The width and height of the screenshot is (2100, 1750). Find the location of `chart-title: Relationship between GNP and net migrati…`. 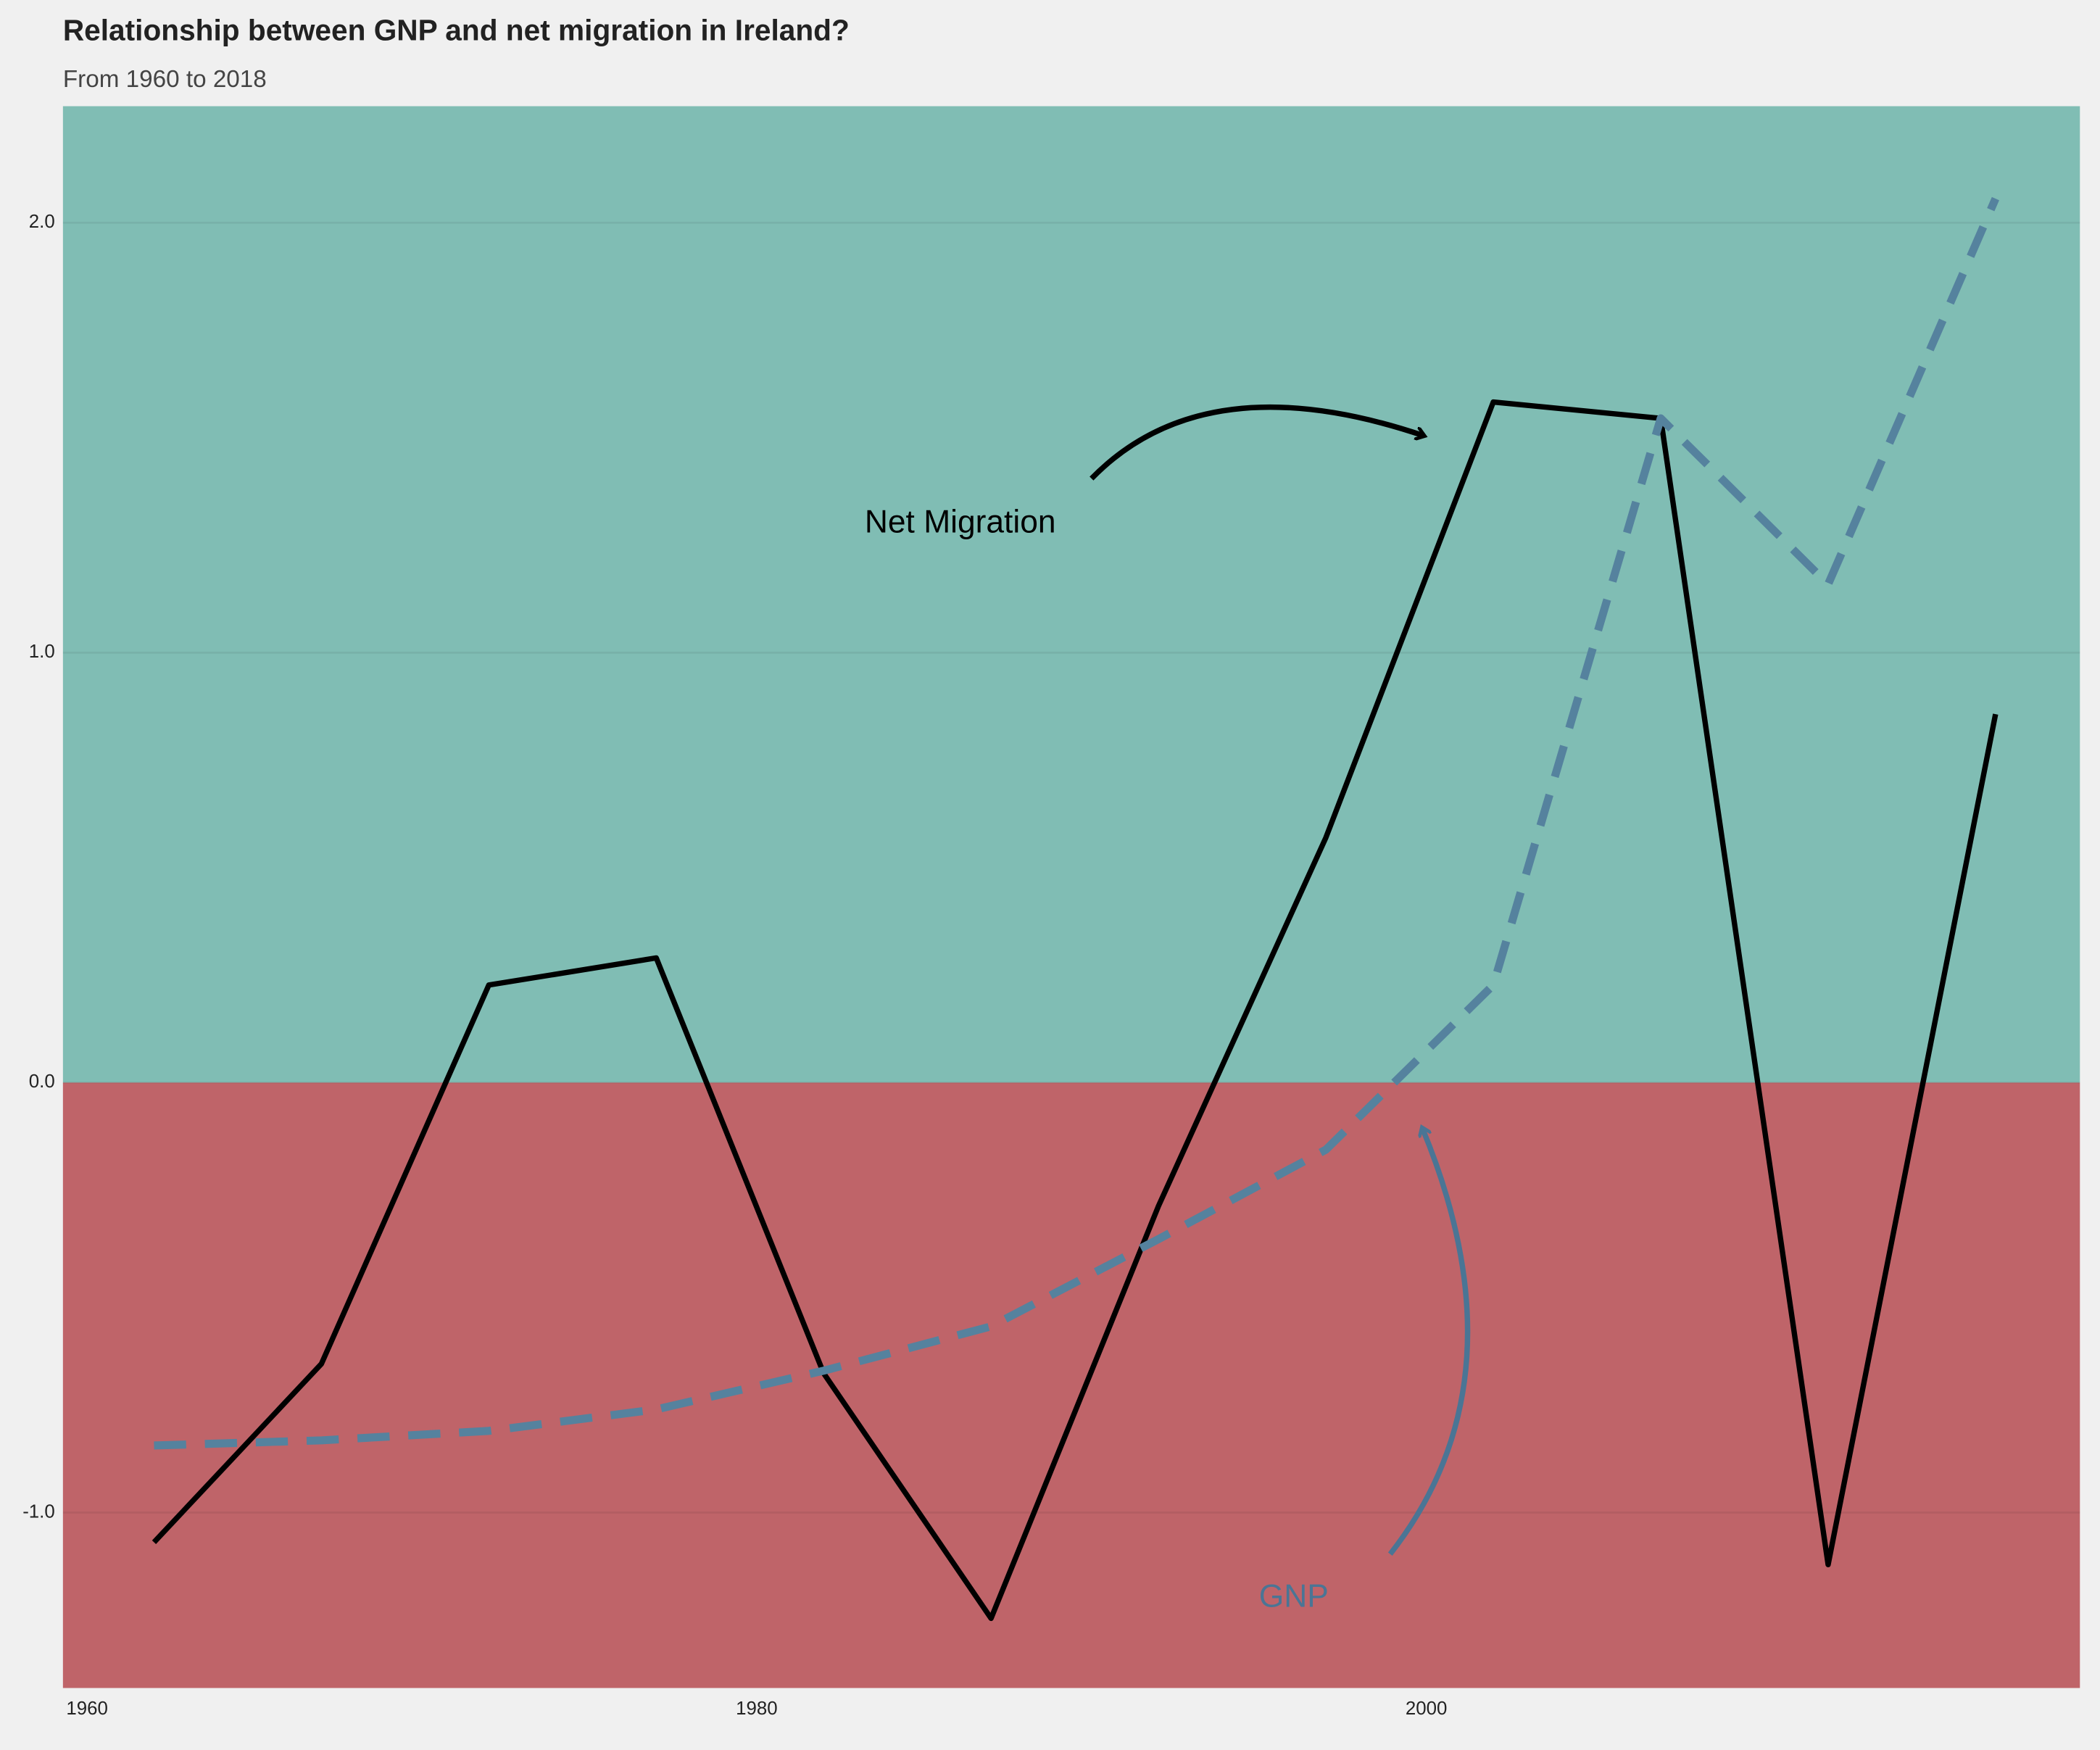

chart-title: Relationship between GNP and net migrati… is located at coordinates (456, 30).